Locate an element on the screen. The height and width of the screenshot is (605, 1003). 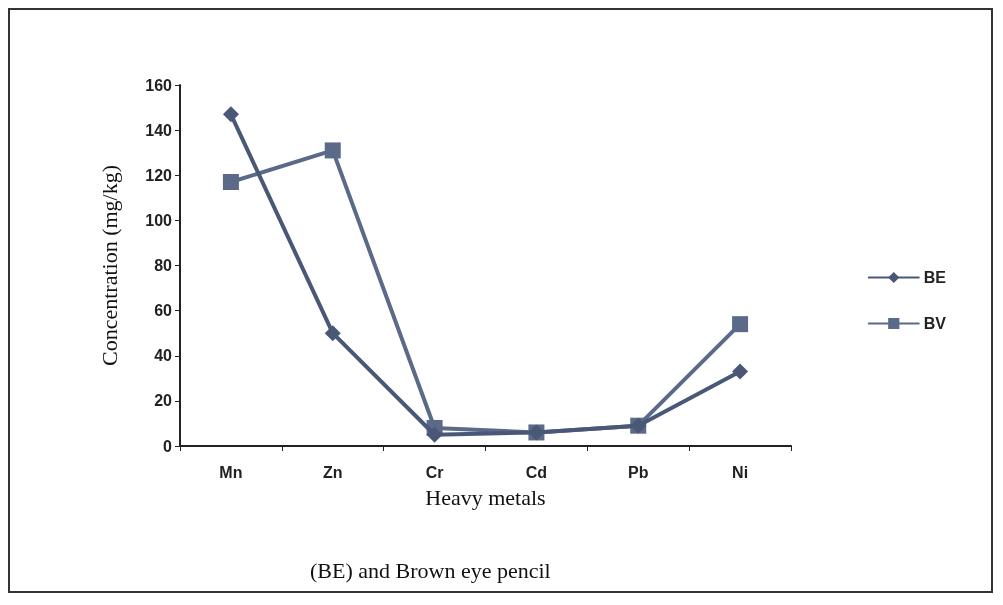
y-tick-label: 20 is located at coordinates (163, 401).